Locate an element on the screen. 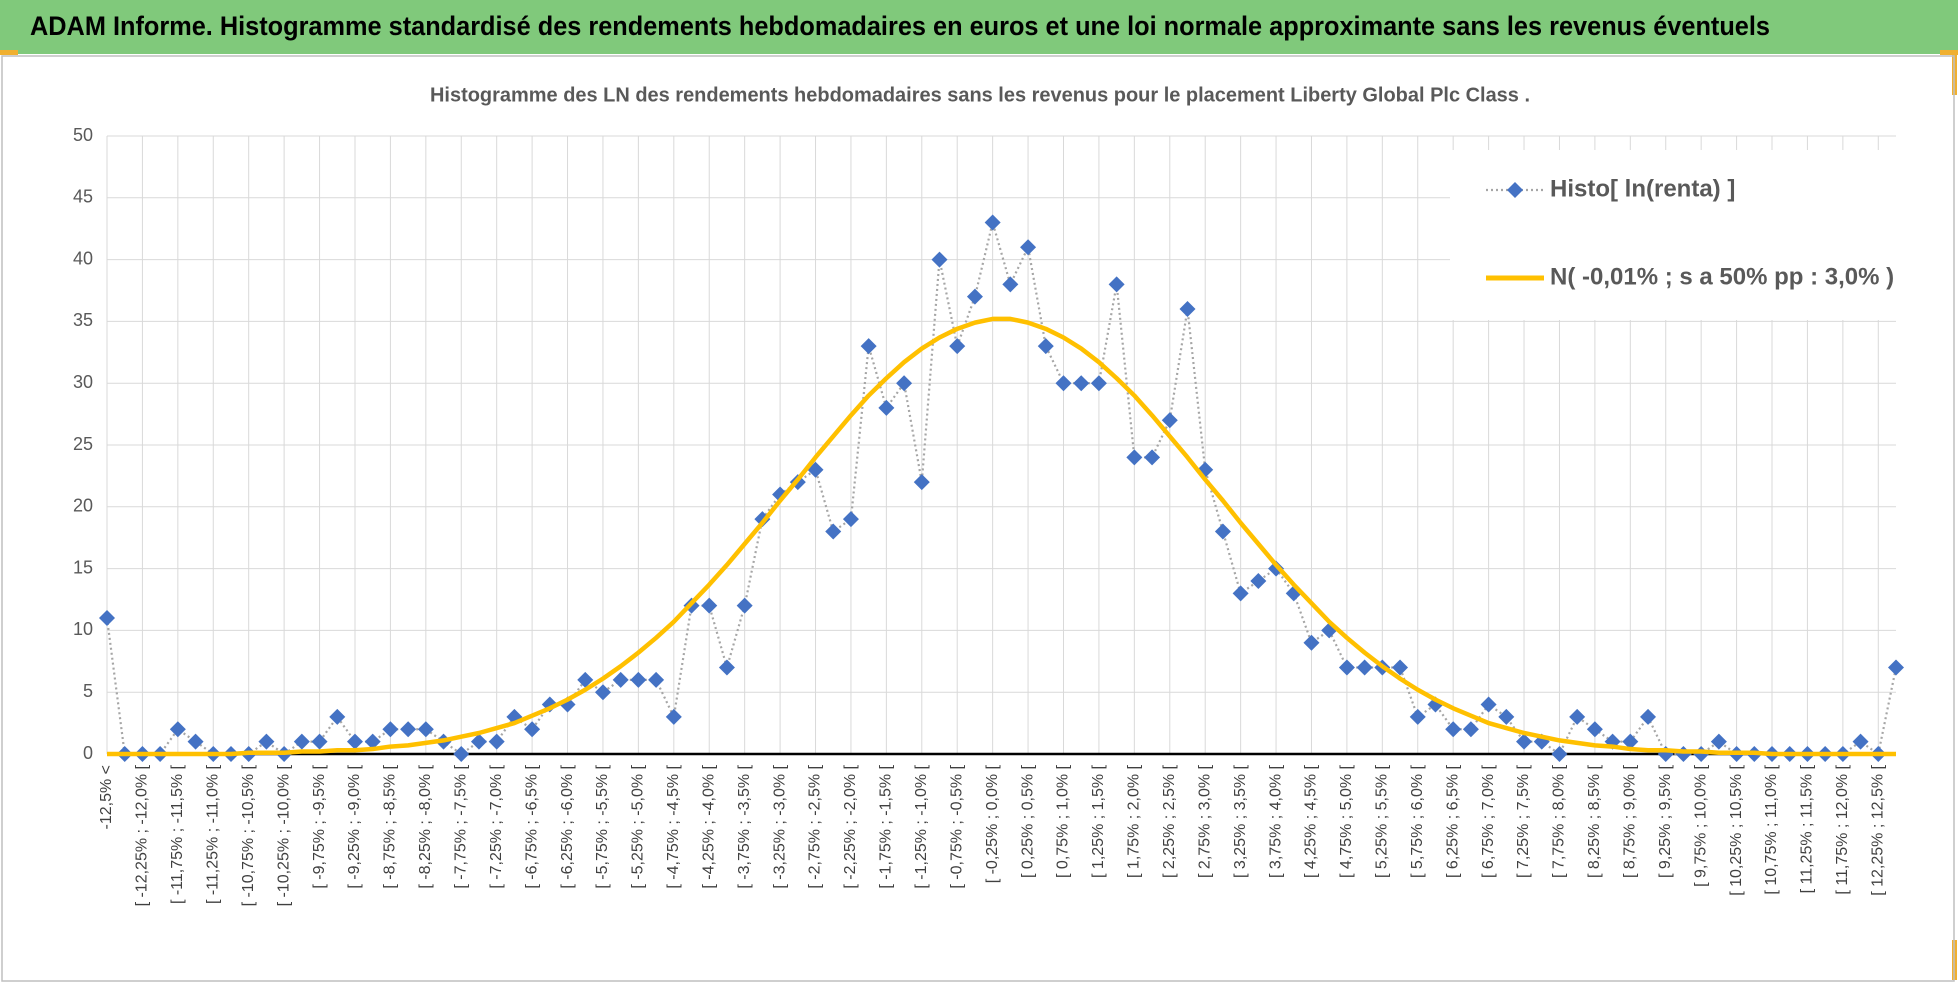  y-tick-label: 5 is located at coordinates (88, 691).